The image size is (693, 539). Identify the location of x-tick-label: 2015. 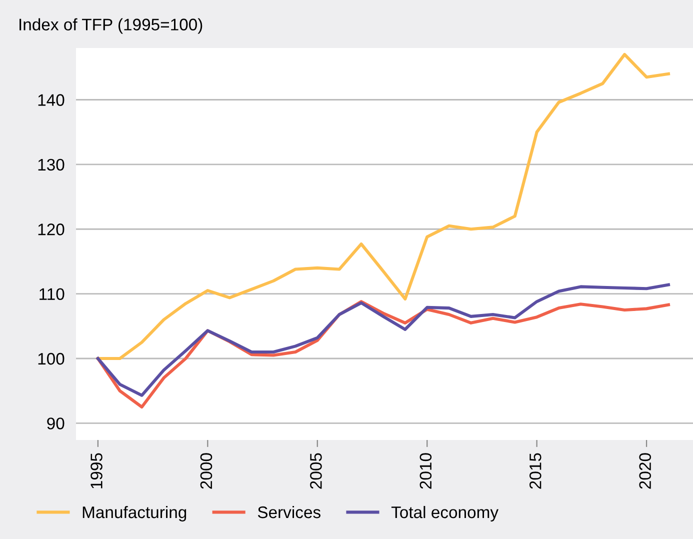
(535, 471).